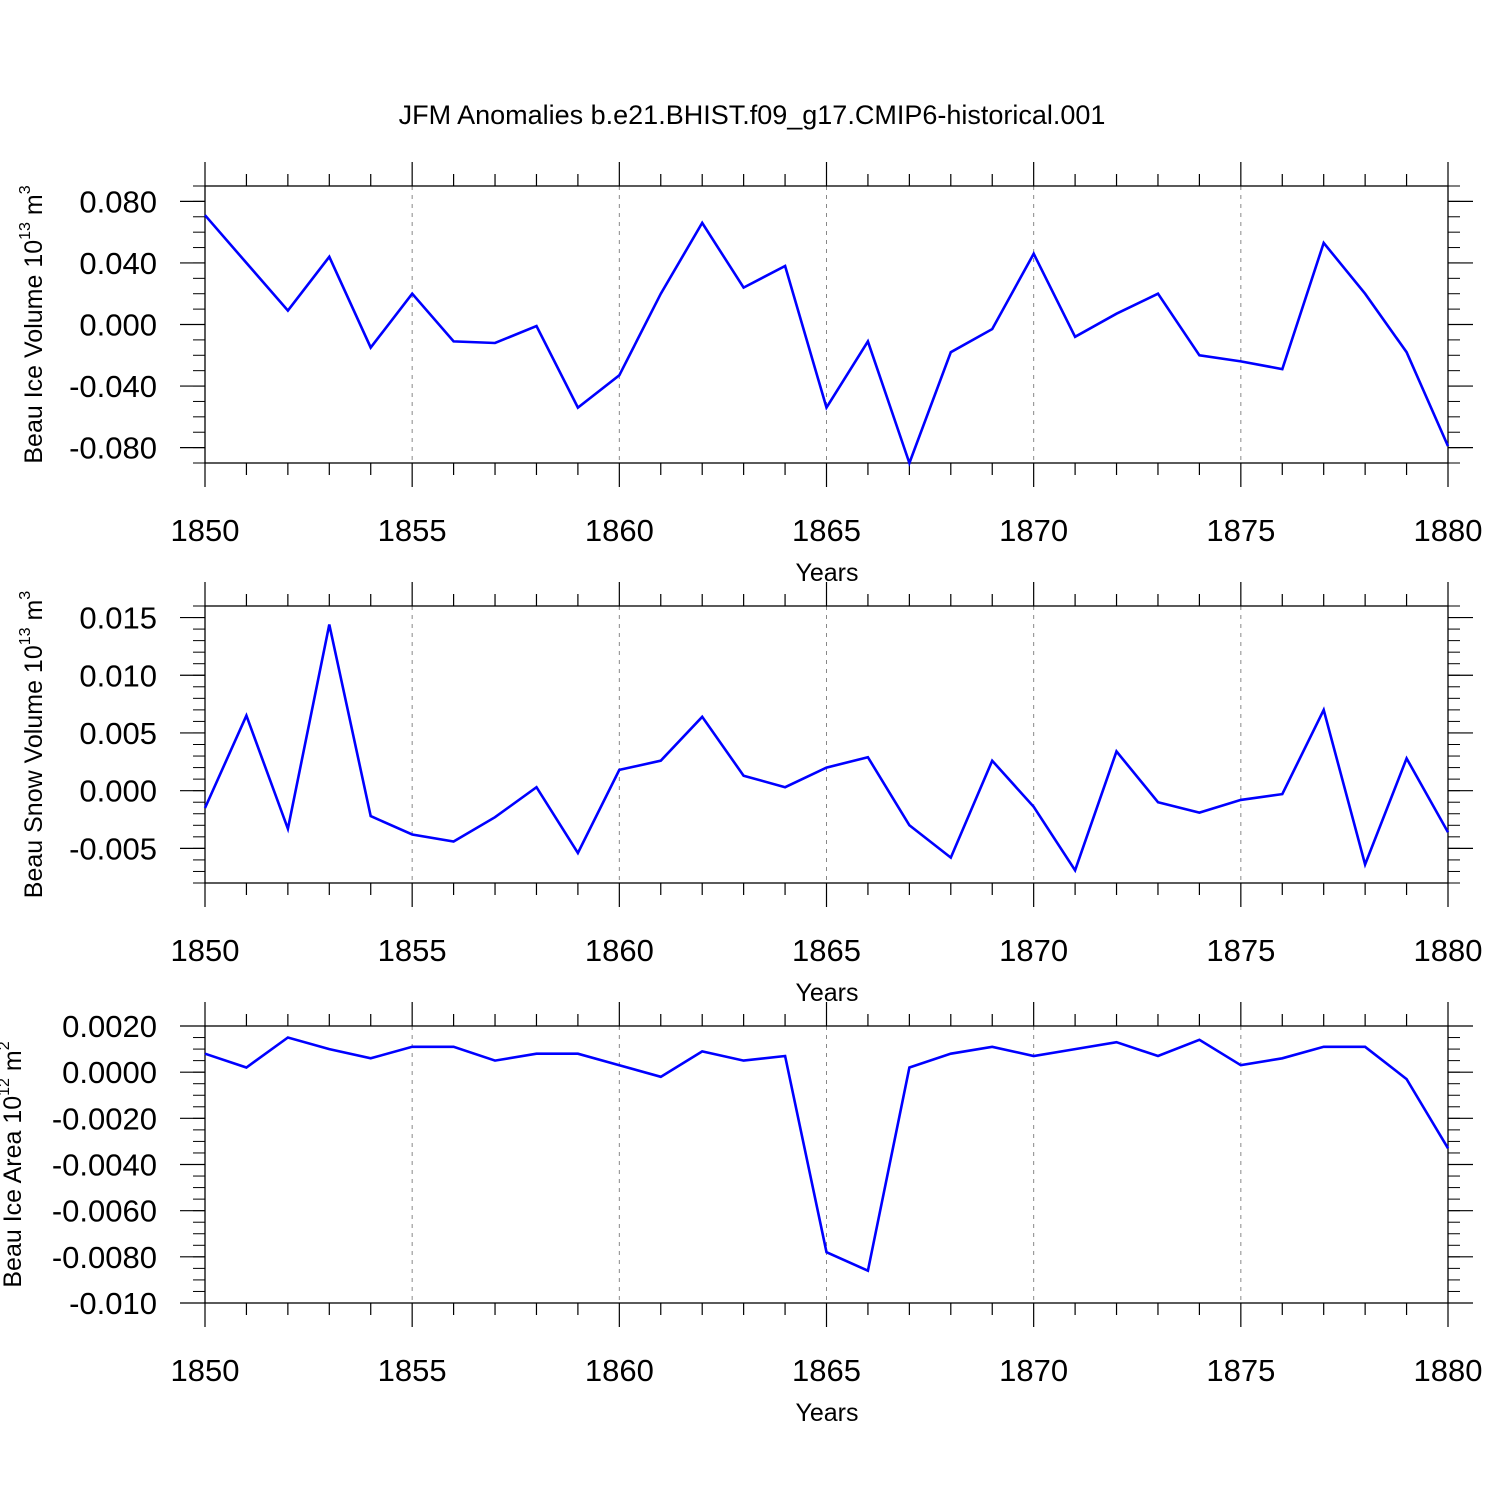 The width and height of the screenshot is (1500, 1500). Describe the element at coordinates (113, 848) in the screenshot. I see `y-tick-label: -0.005` at that location.